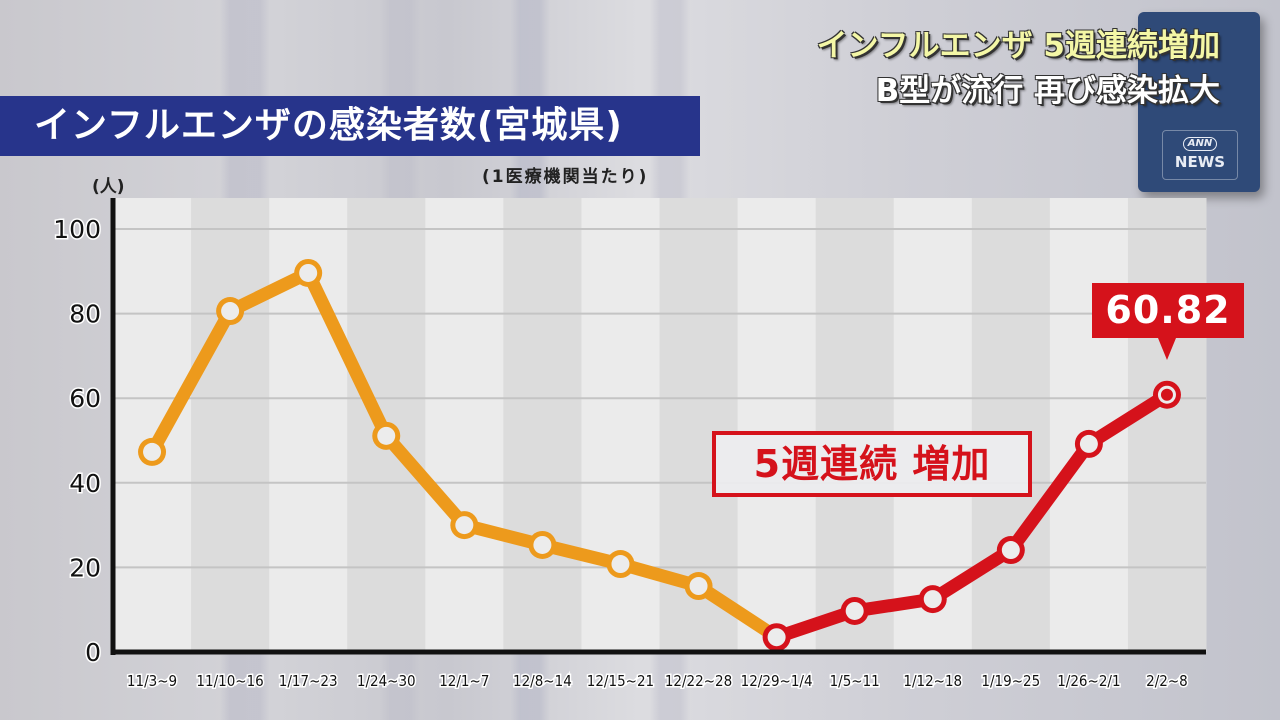  Describe the element at coordinates (229, 681) in the screenshot. I see `x-tick-label: 11/10~16` at that location.